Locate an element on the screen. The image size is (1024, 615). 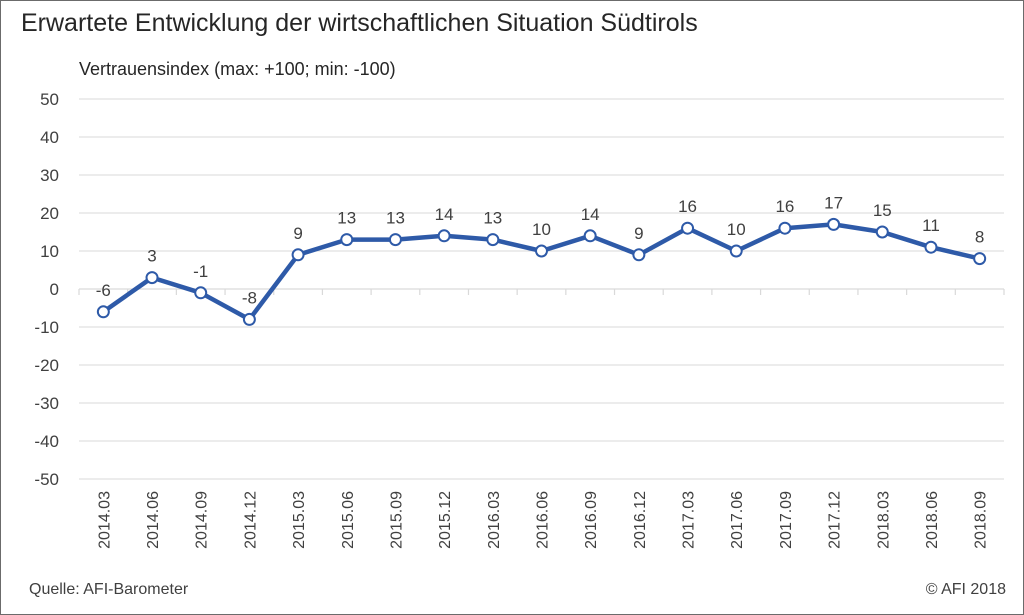
y-tick-label: 10 is located at coordinates (49, 251).